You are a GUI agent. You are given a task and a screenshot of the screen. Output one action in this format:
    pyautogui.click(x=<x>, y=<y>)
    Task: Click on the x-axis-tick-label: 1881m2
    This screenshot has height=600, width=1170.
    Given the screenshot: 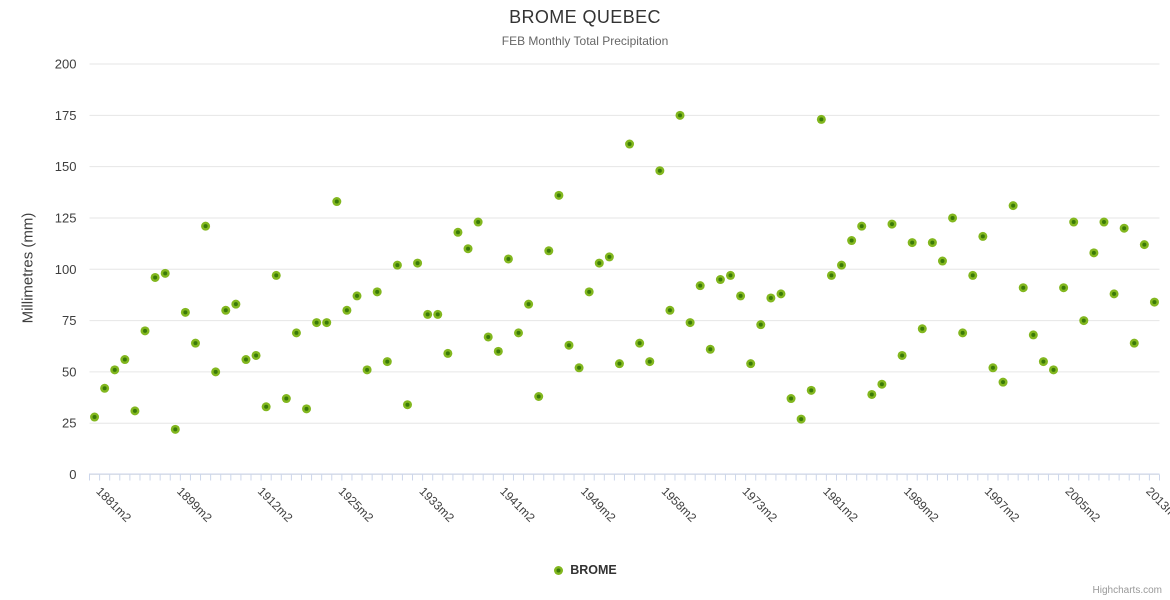 What is the action you would take?
    pyautogui.click(x=113, y=504)
    